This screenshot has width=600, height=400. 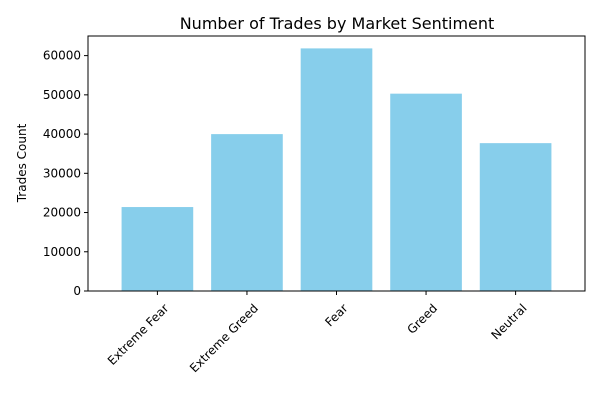 What do you see at coordinates (77, 291) in the screenshot?
I see `y-tick-label: 0` at bounding box center [77, 291].